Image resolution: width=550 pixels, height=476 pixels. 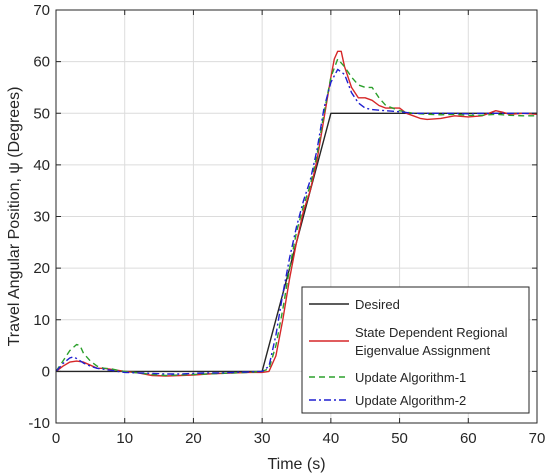 I want to click on y-tick-label: 10, so click(x=41, y=320).